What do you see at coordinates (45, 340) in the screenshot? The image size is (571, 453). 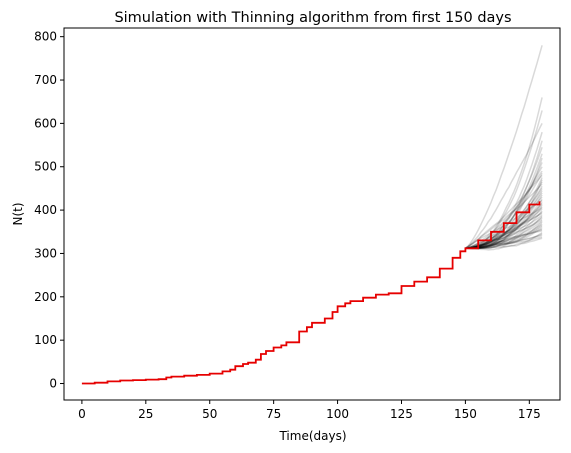 I see `y-tick-label: 100` at bounding box center [45, 340].